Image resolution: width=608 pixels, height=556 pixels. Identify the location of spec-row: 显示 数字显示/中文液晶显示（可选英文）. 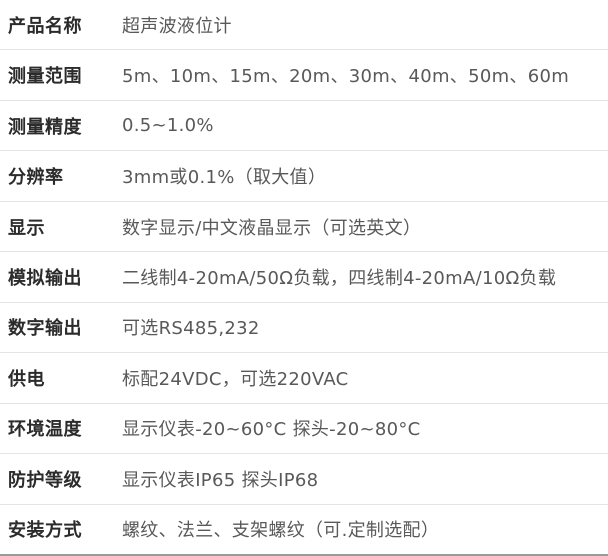
(304, 227).